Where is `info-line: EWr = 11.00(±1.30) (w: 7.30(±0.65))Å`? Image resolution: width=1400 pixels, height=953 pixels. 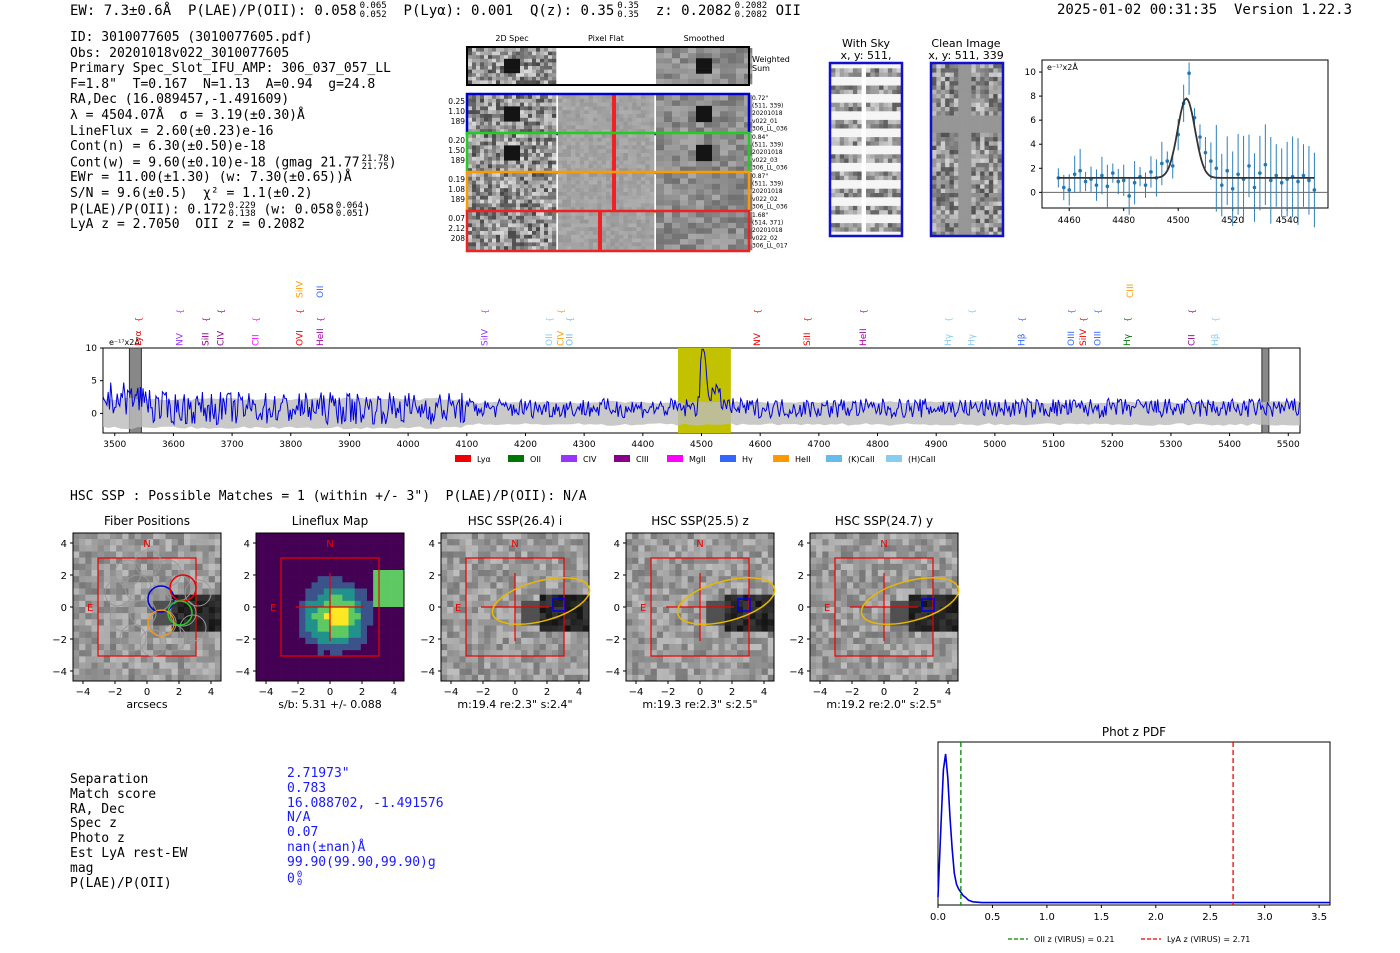
info-line: EWr = 11.00(±1.30) (w: 7.30(±0.65))Å is located at coordinates (211, 178).